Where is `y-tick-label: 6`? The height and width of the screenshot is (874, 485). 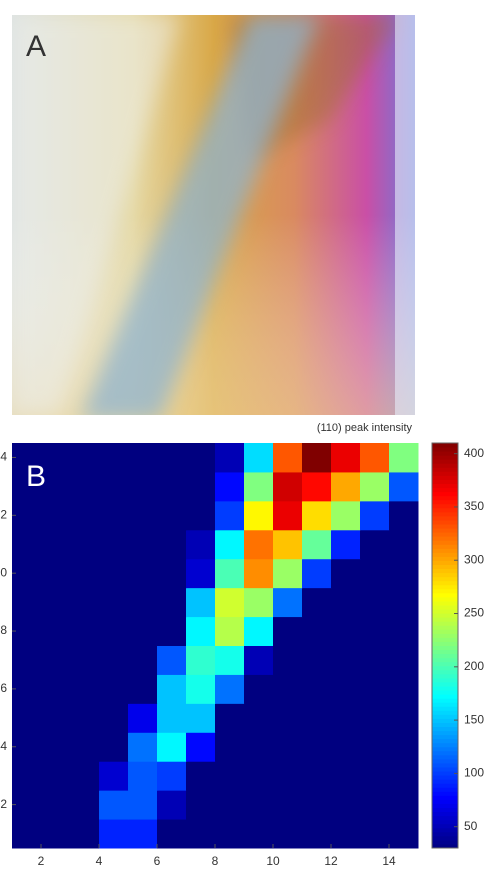
y-tick-label: 6 is located at coordinates (3, 688).